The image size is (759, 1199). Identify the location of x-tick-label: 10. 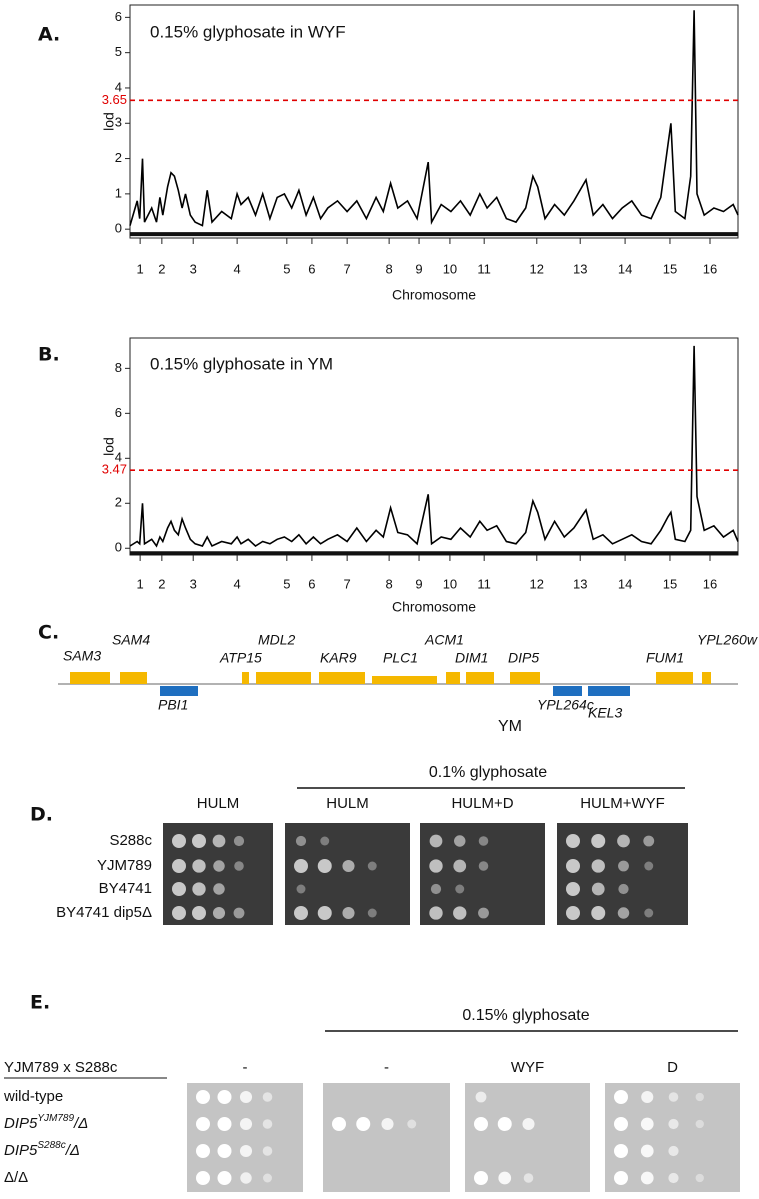
(450, 268).